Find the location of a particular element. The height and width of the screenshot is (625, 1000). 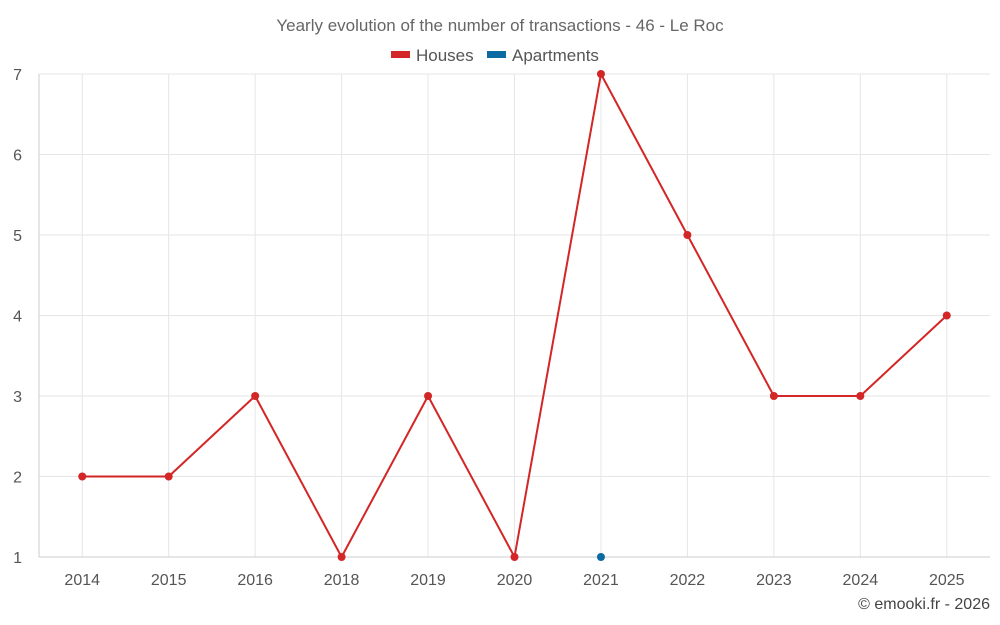

y-tick-label: 1 is located at coordinates (17, 558).